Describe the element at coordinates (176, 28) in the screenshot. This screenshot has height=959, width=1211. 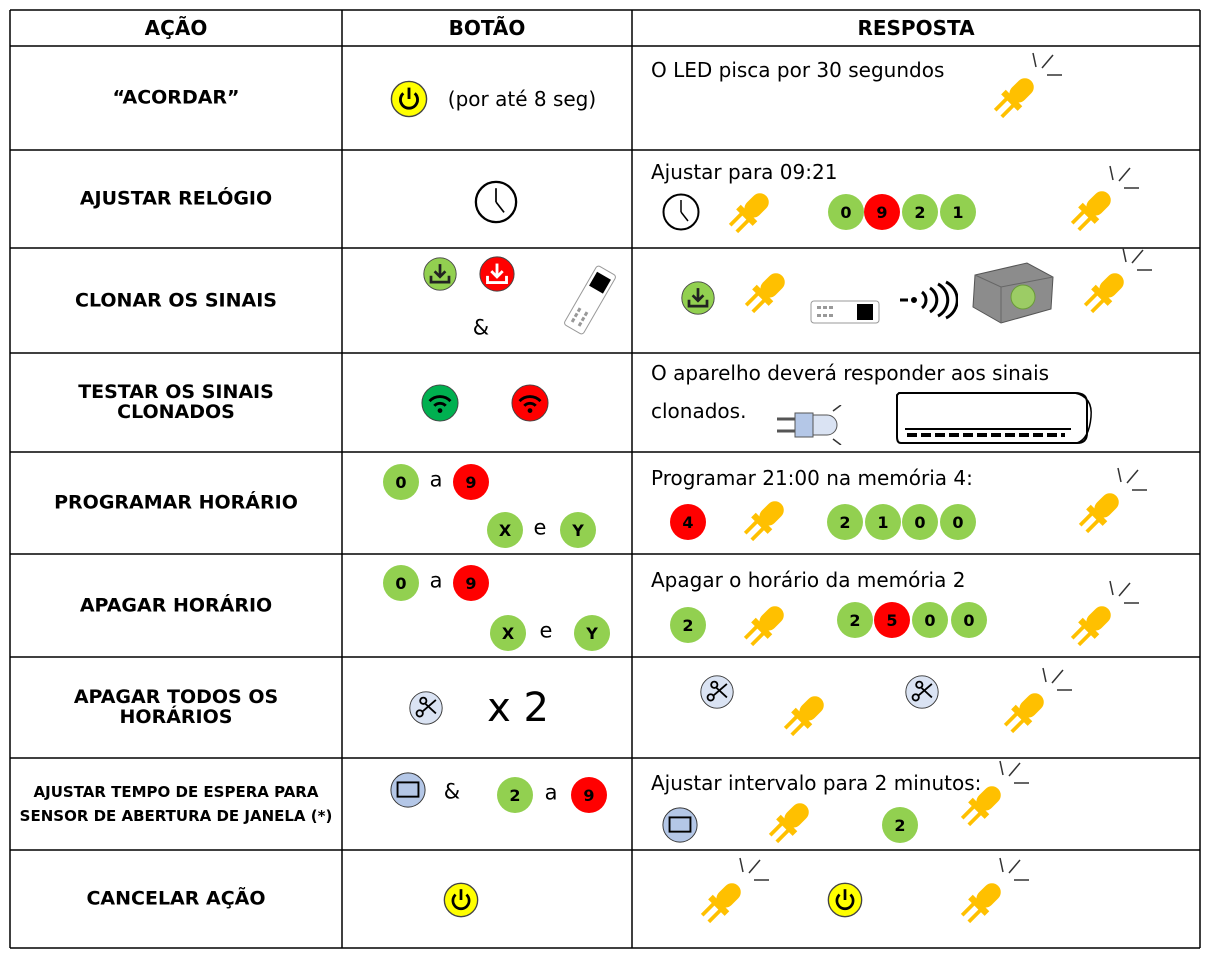
I see `column-header: AÇÃO` at that location.